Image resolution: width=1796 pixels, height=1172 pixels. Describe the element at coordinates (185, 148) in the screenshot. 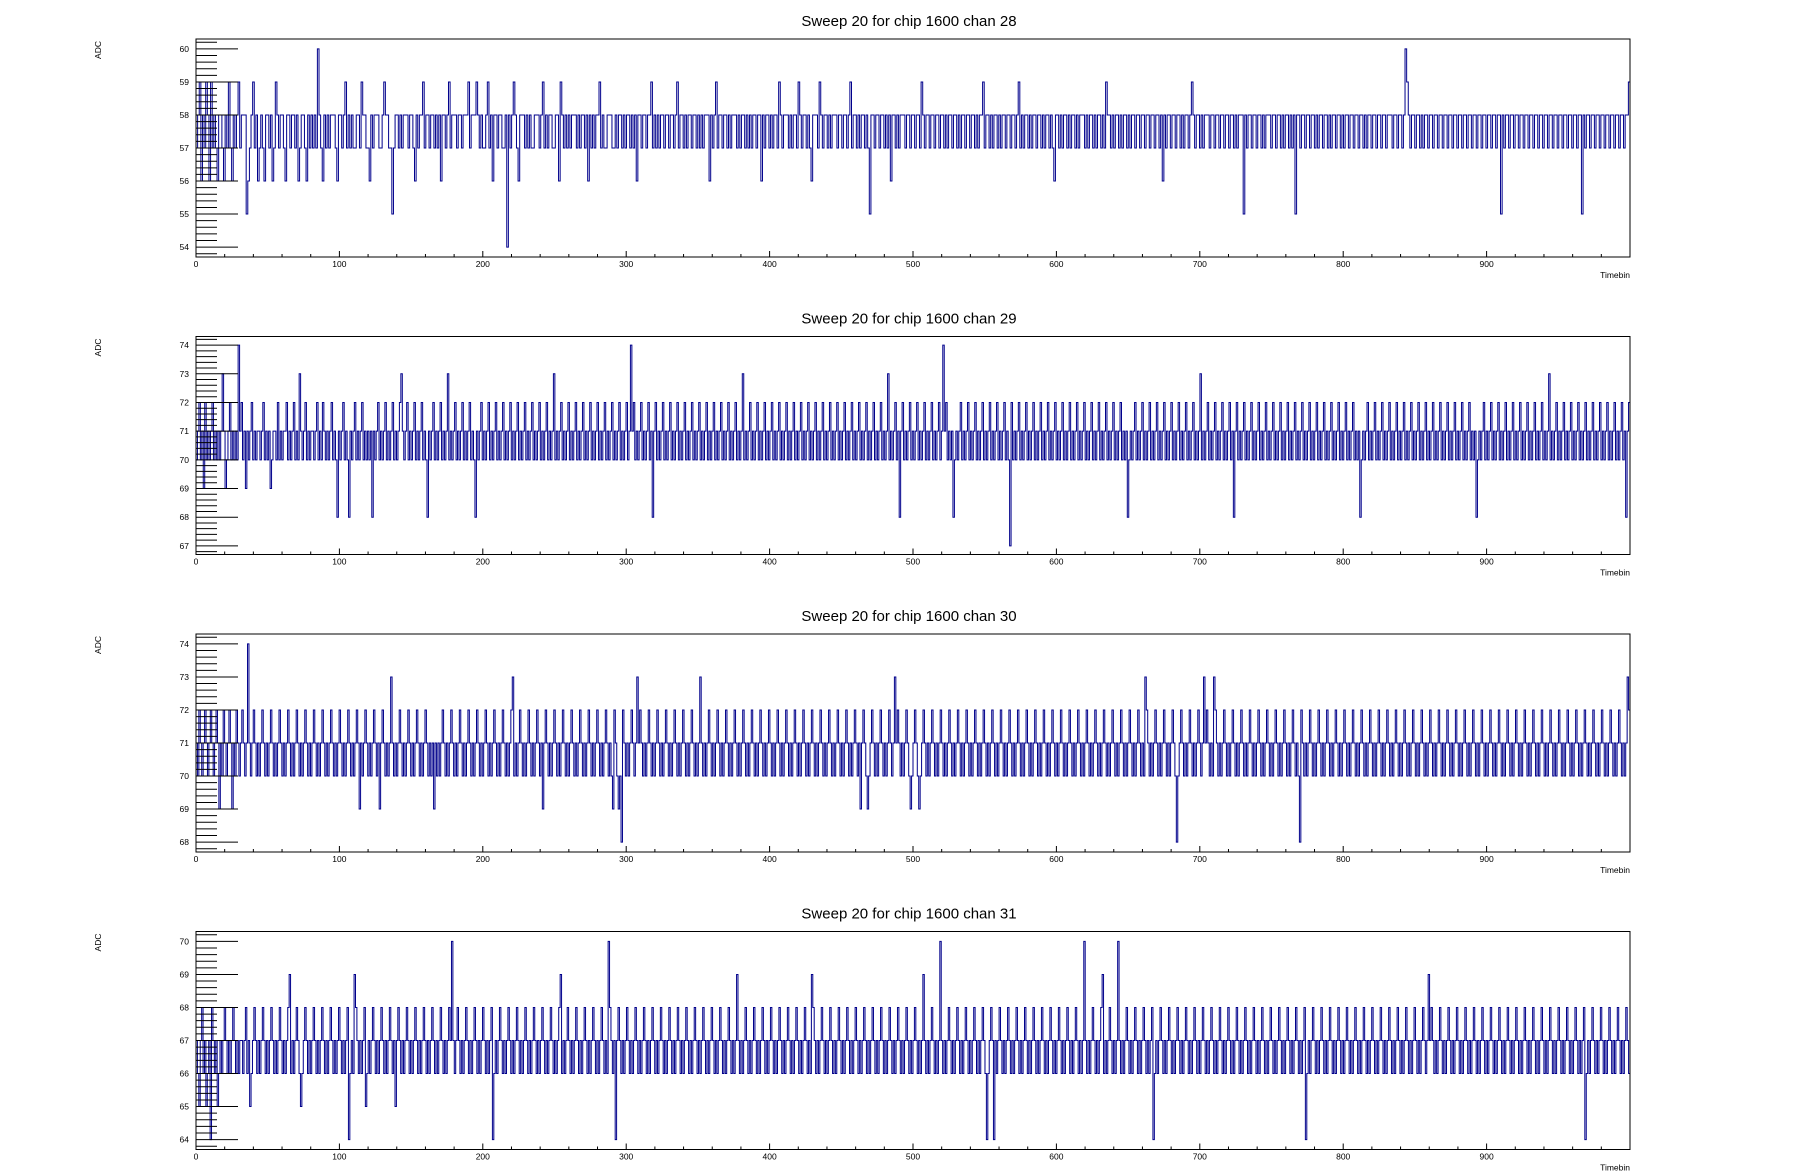

I see `y-tick-label: 57` at that location.